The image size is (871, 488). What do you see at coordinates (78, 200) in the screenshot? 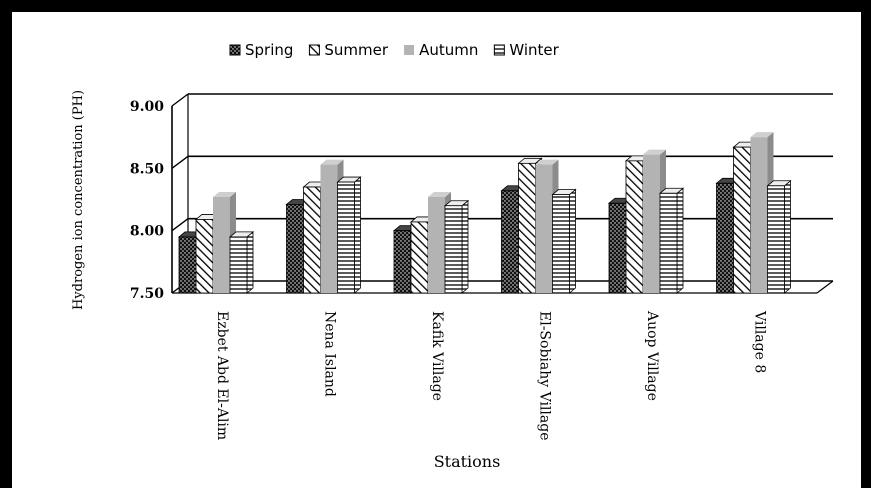
I see `y-axis-title: Hydrogen ion concentration (PH)` at bounding box center [78, 200].